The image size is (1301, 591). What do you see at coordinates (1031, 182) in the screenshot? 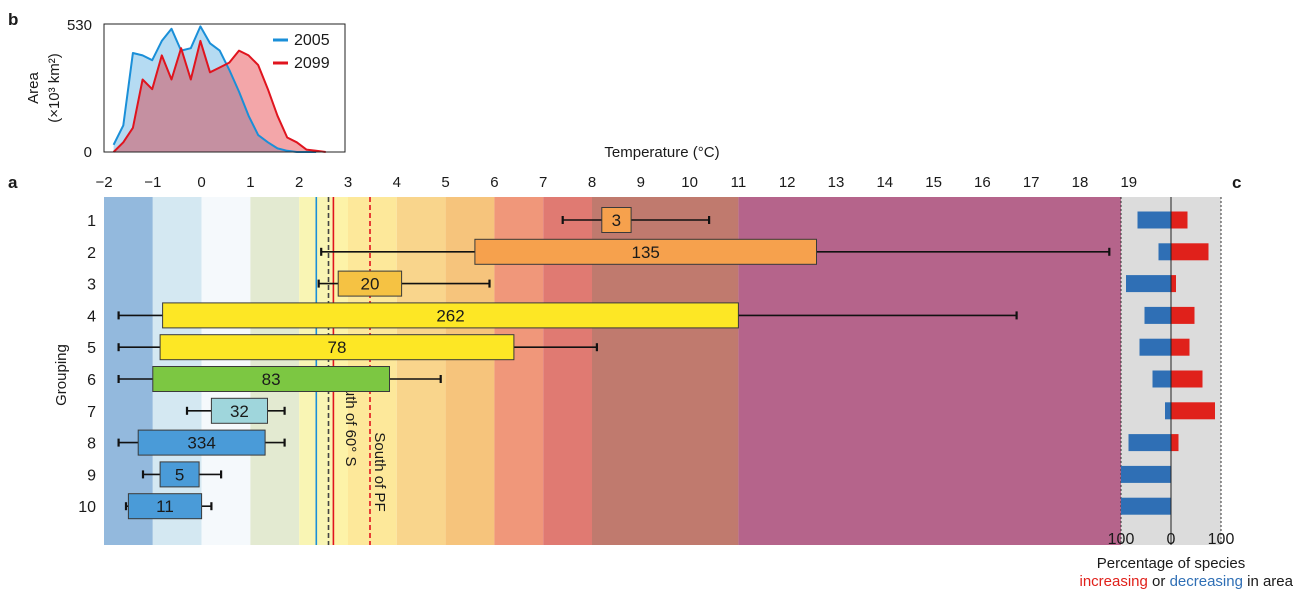
I see `x-tick-label: 17` at bounding box center [1031, 182].